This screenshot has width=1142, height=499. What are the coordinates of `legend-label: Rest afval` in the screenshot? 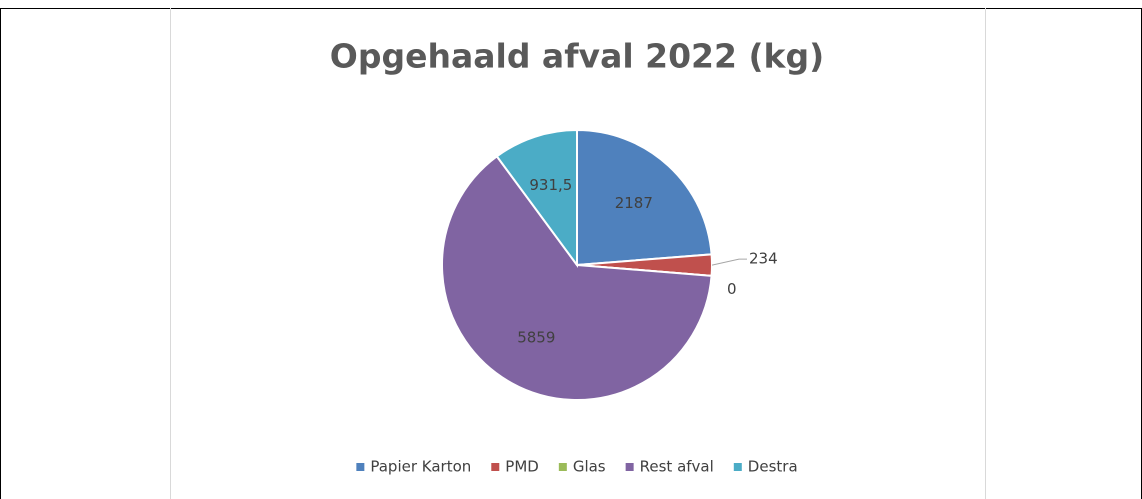 It's located at (677, 467).